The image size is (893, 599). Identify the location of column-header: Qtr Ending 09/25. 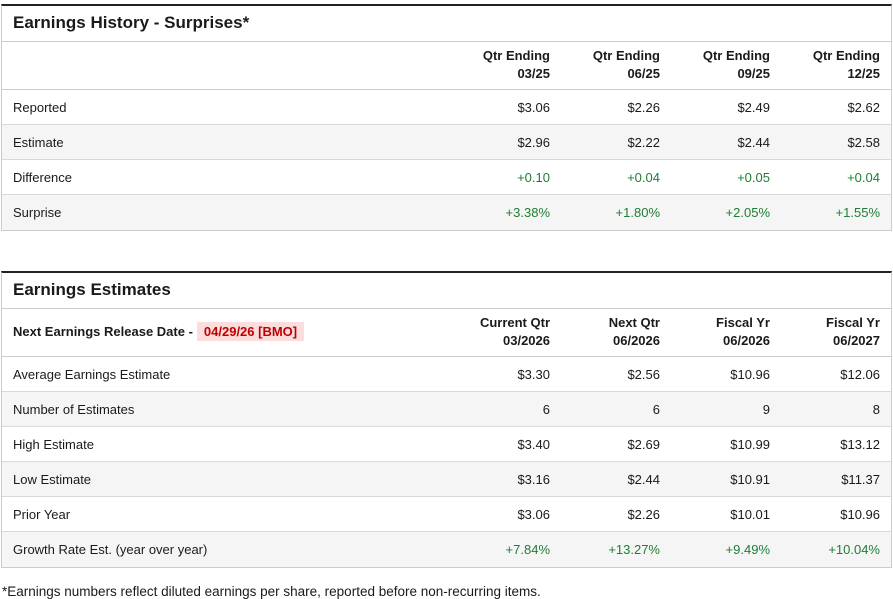
(726, 66).